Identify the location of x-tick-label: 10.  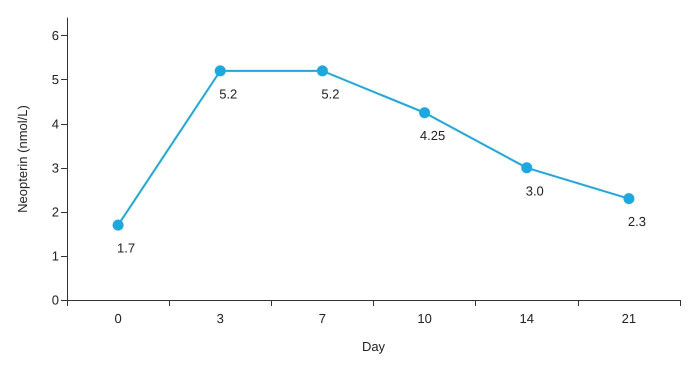
(424, 318).